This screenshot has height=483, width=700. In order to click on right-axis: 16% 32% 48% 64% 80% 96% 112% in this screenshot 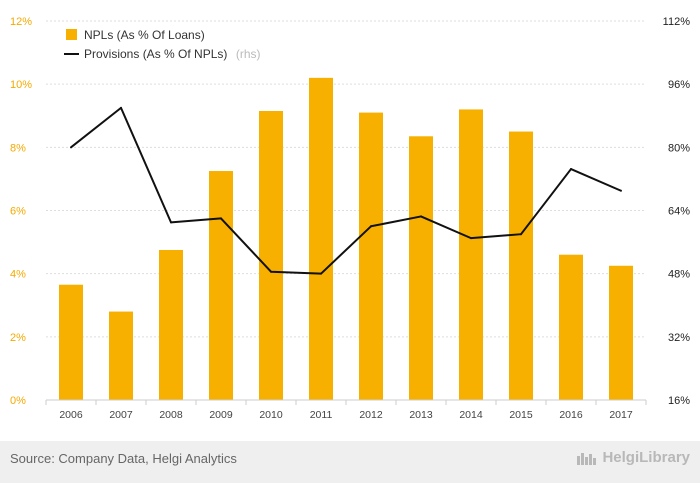, I will do `click(677, 211)`.